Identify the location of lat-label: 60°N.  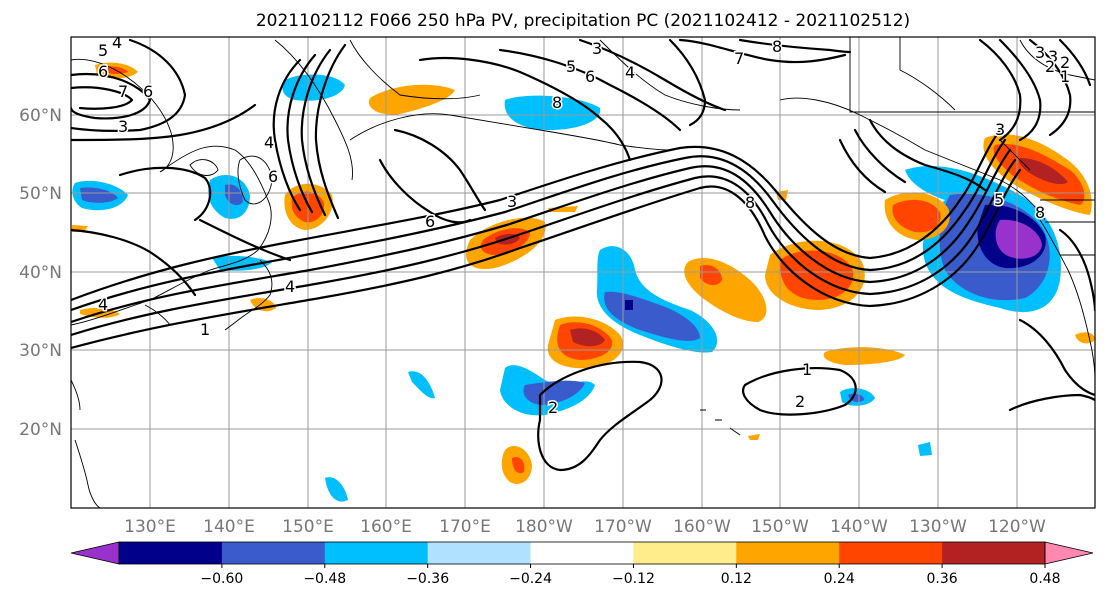
(40, 116).